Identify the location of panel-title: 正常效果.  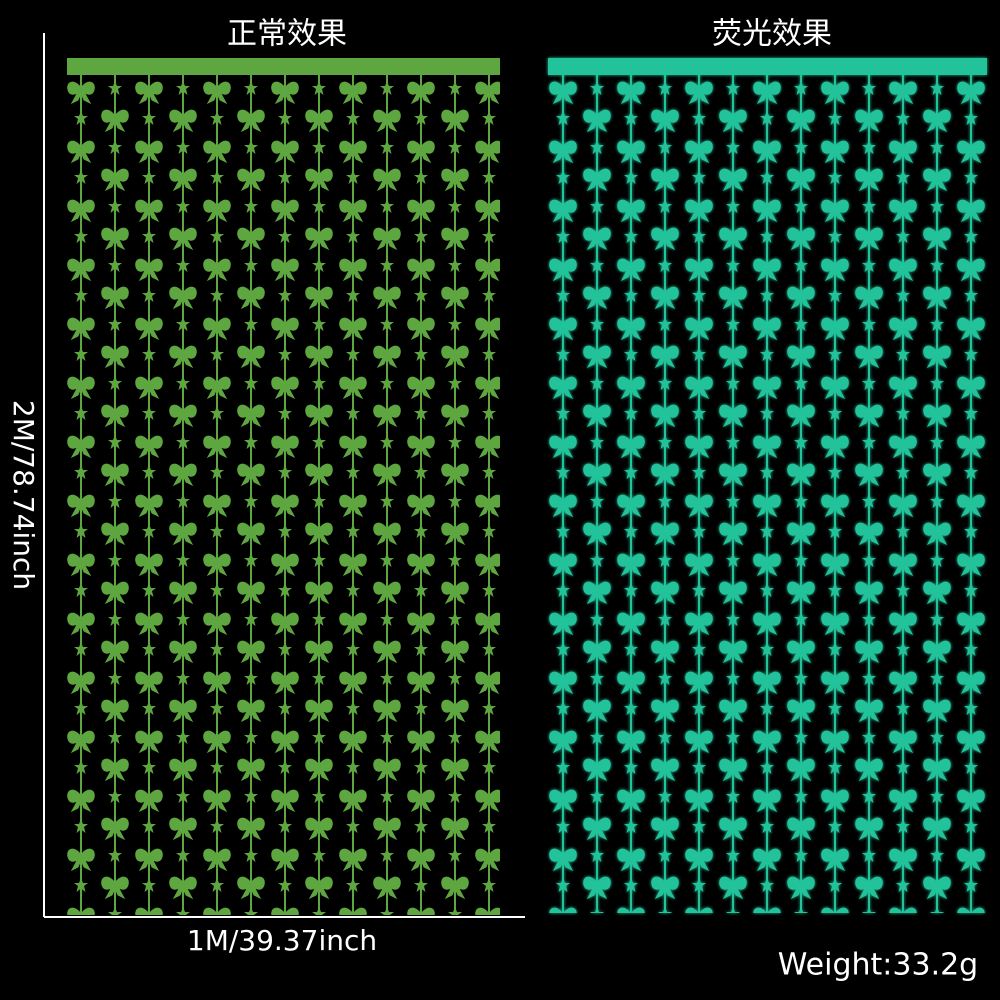
(287, 34).